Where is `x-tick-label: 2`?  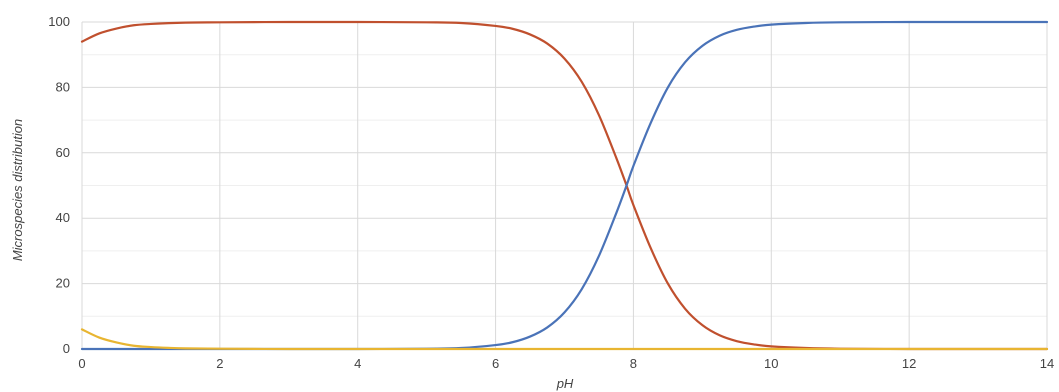 x-tick-label: 2 is located at coordinates (219, 363).